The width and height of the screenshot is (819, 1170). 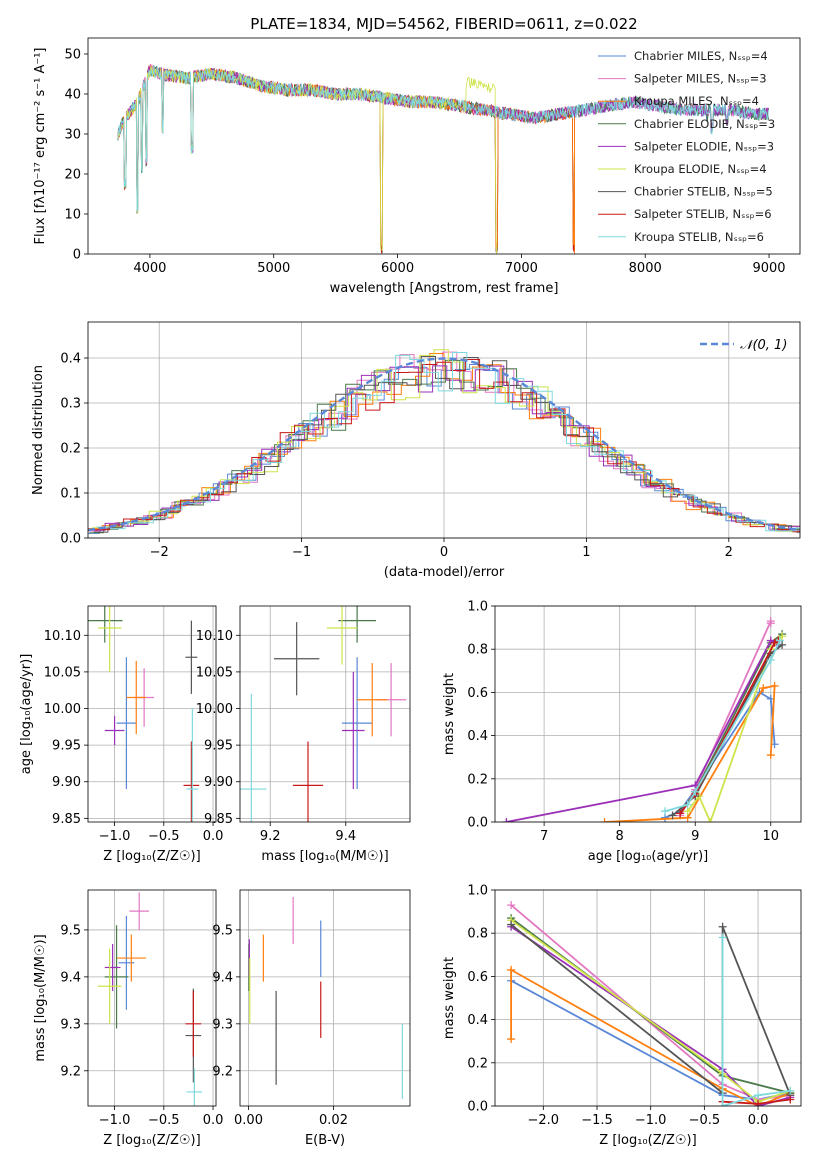 I want to click on mass-weight-series-line, so click(x=650, y=1002).